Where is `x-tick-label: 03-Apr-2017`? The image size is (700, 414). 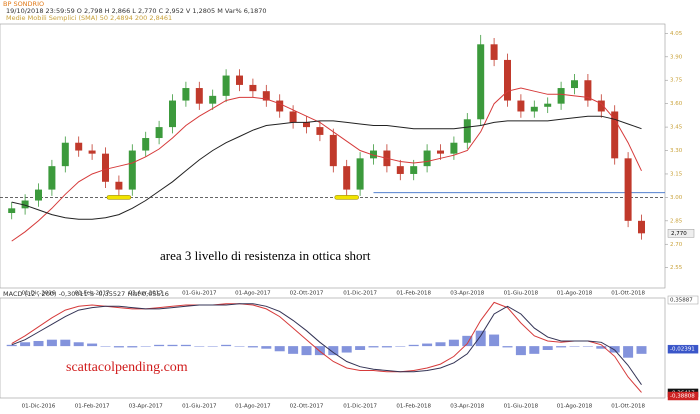
x-tick-label: 03-Apr-2017 is located at coordinates (146, 407).